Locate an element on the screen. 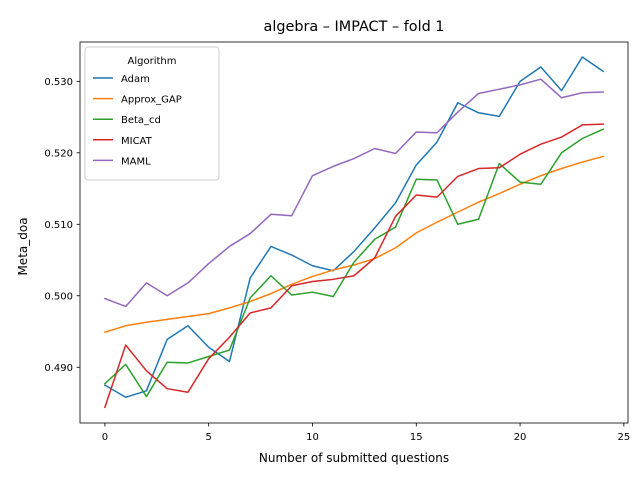 The image size is (640, 484). y-tick-label: 0.530 is located at coordinates (58, 82).